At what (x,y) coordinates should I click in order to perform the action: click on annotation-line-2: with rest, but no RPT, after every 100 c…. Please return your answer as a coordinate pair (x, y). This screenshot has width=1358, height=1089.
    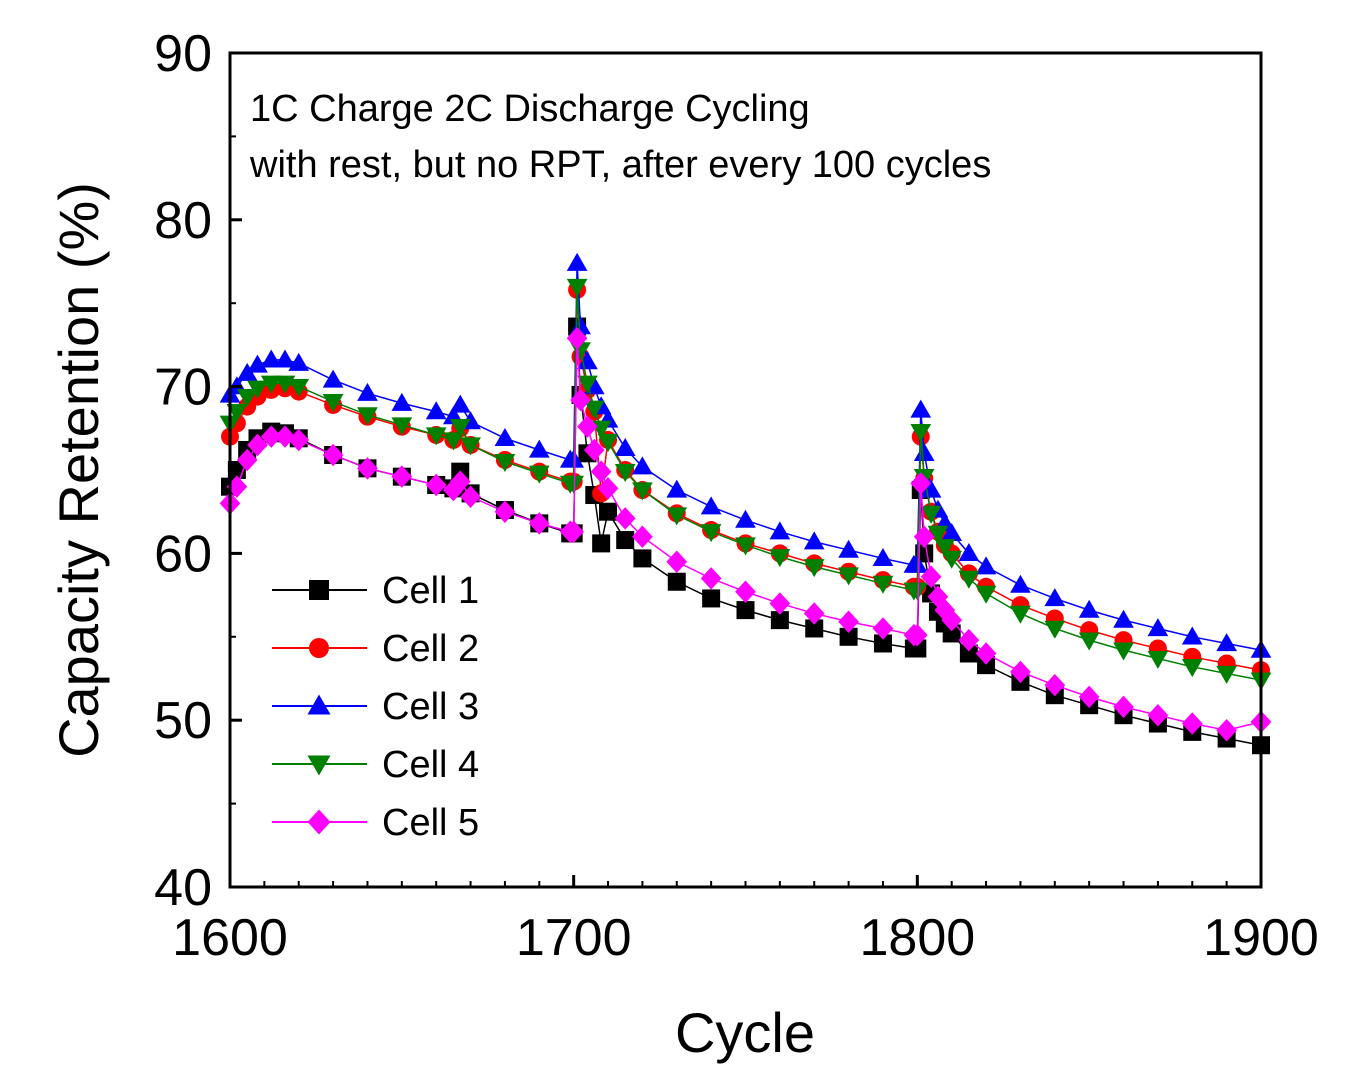
    Looking at the image, I should click on (620, 165).